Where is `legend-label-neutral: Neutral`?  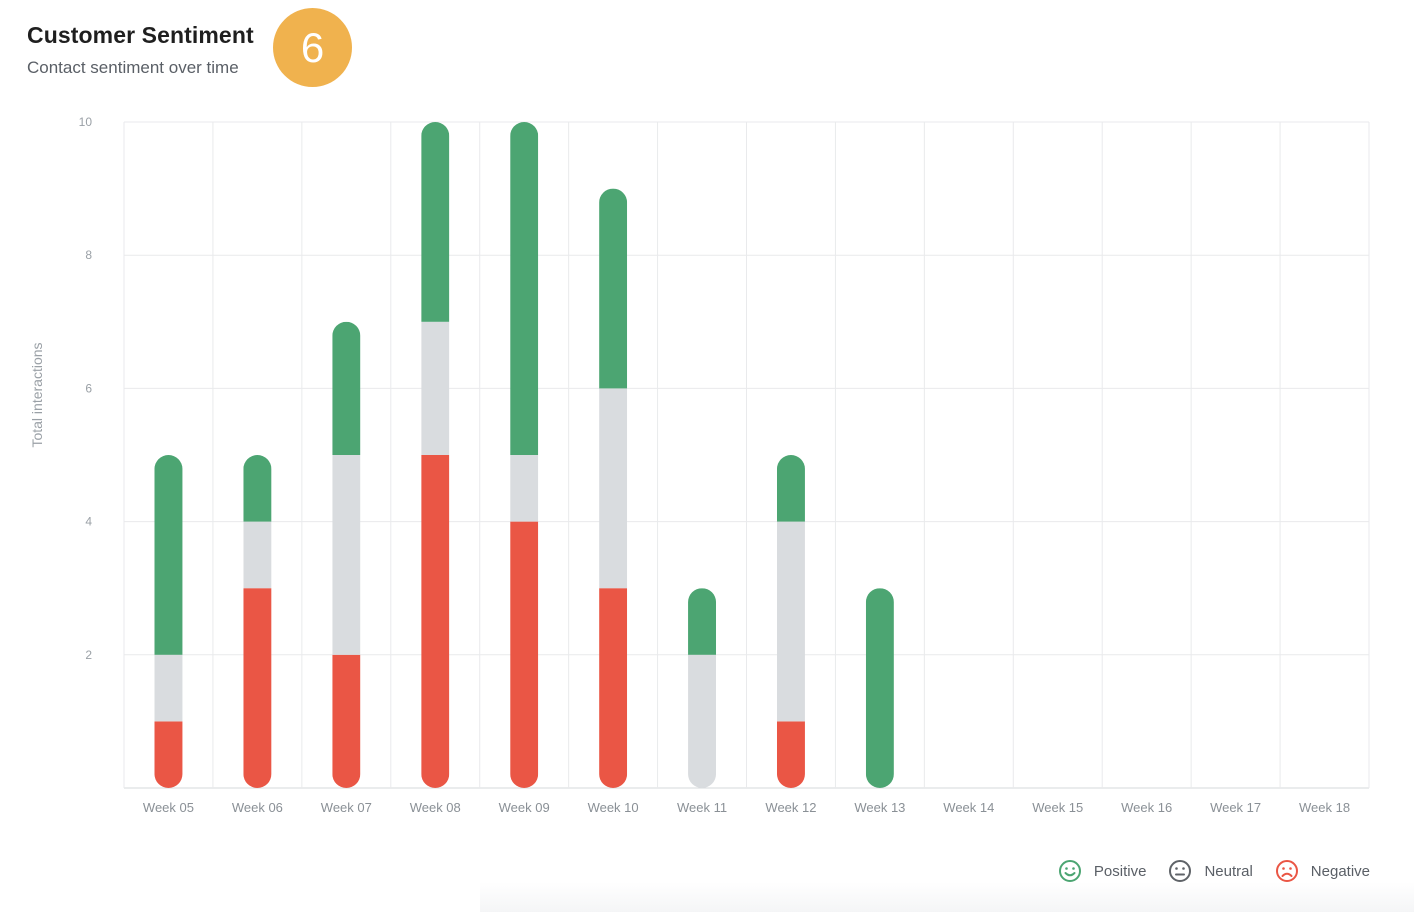
legend-label-neutral: Neutral is located at coordinates (1228, 871).